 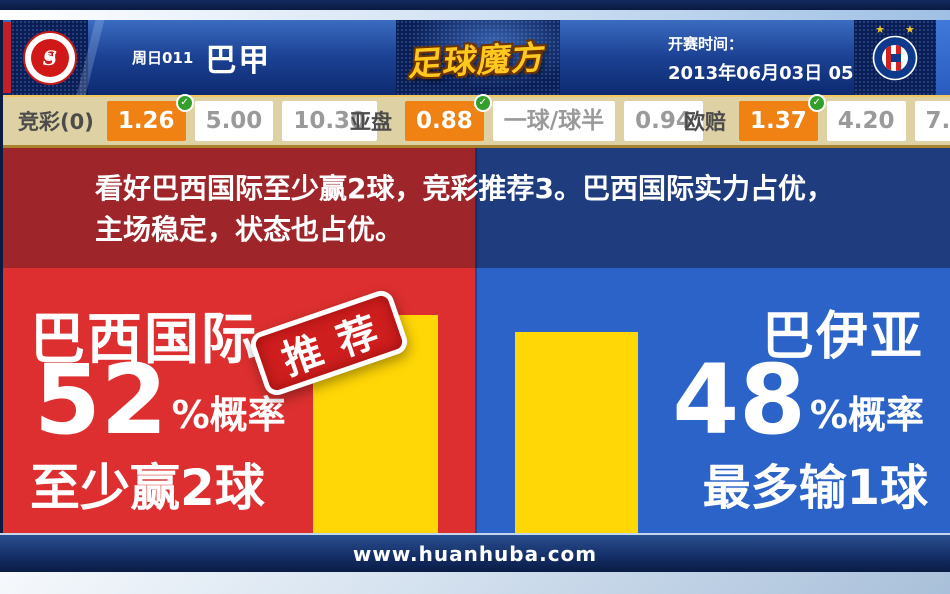 I want to click on odds-cell: 4.20, so click(x=866, y=121).